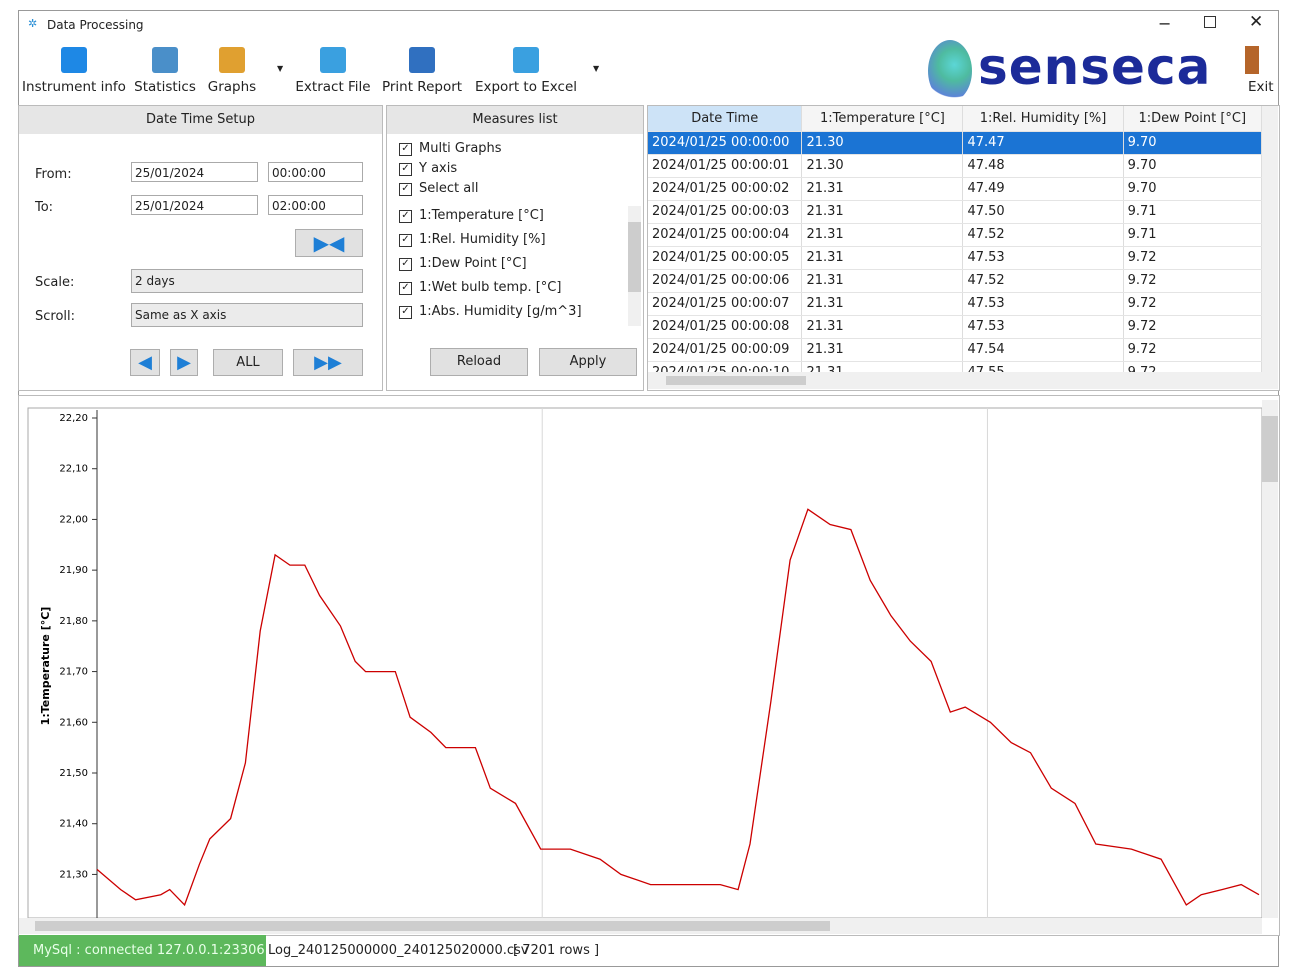 This screenshot has height=974, width=1298. Describe the element at coordinates (1256, 22) in the screenshot. I see `close-button: ✕` at that location.